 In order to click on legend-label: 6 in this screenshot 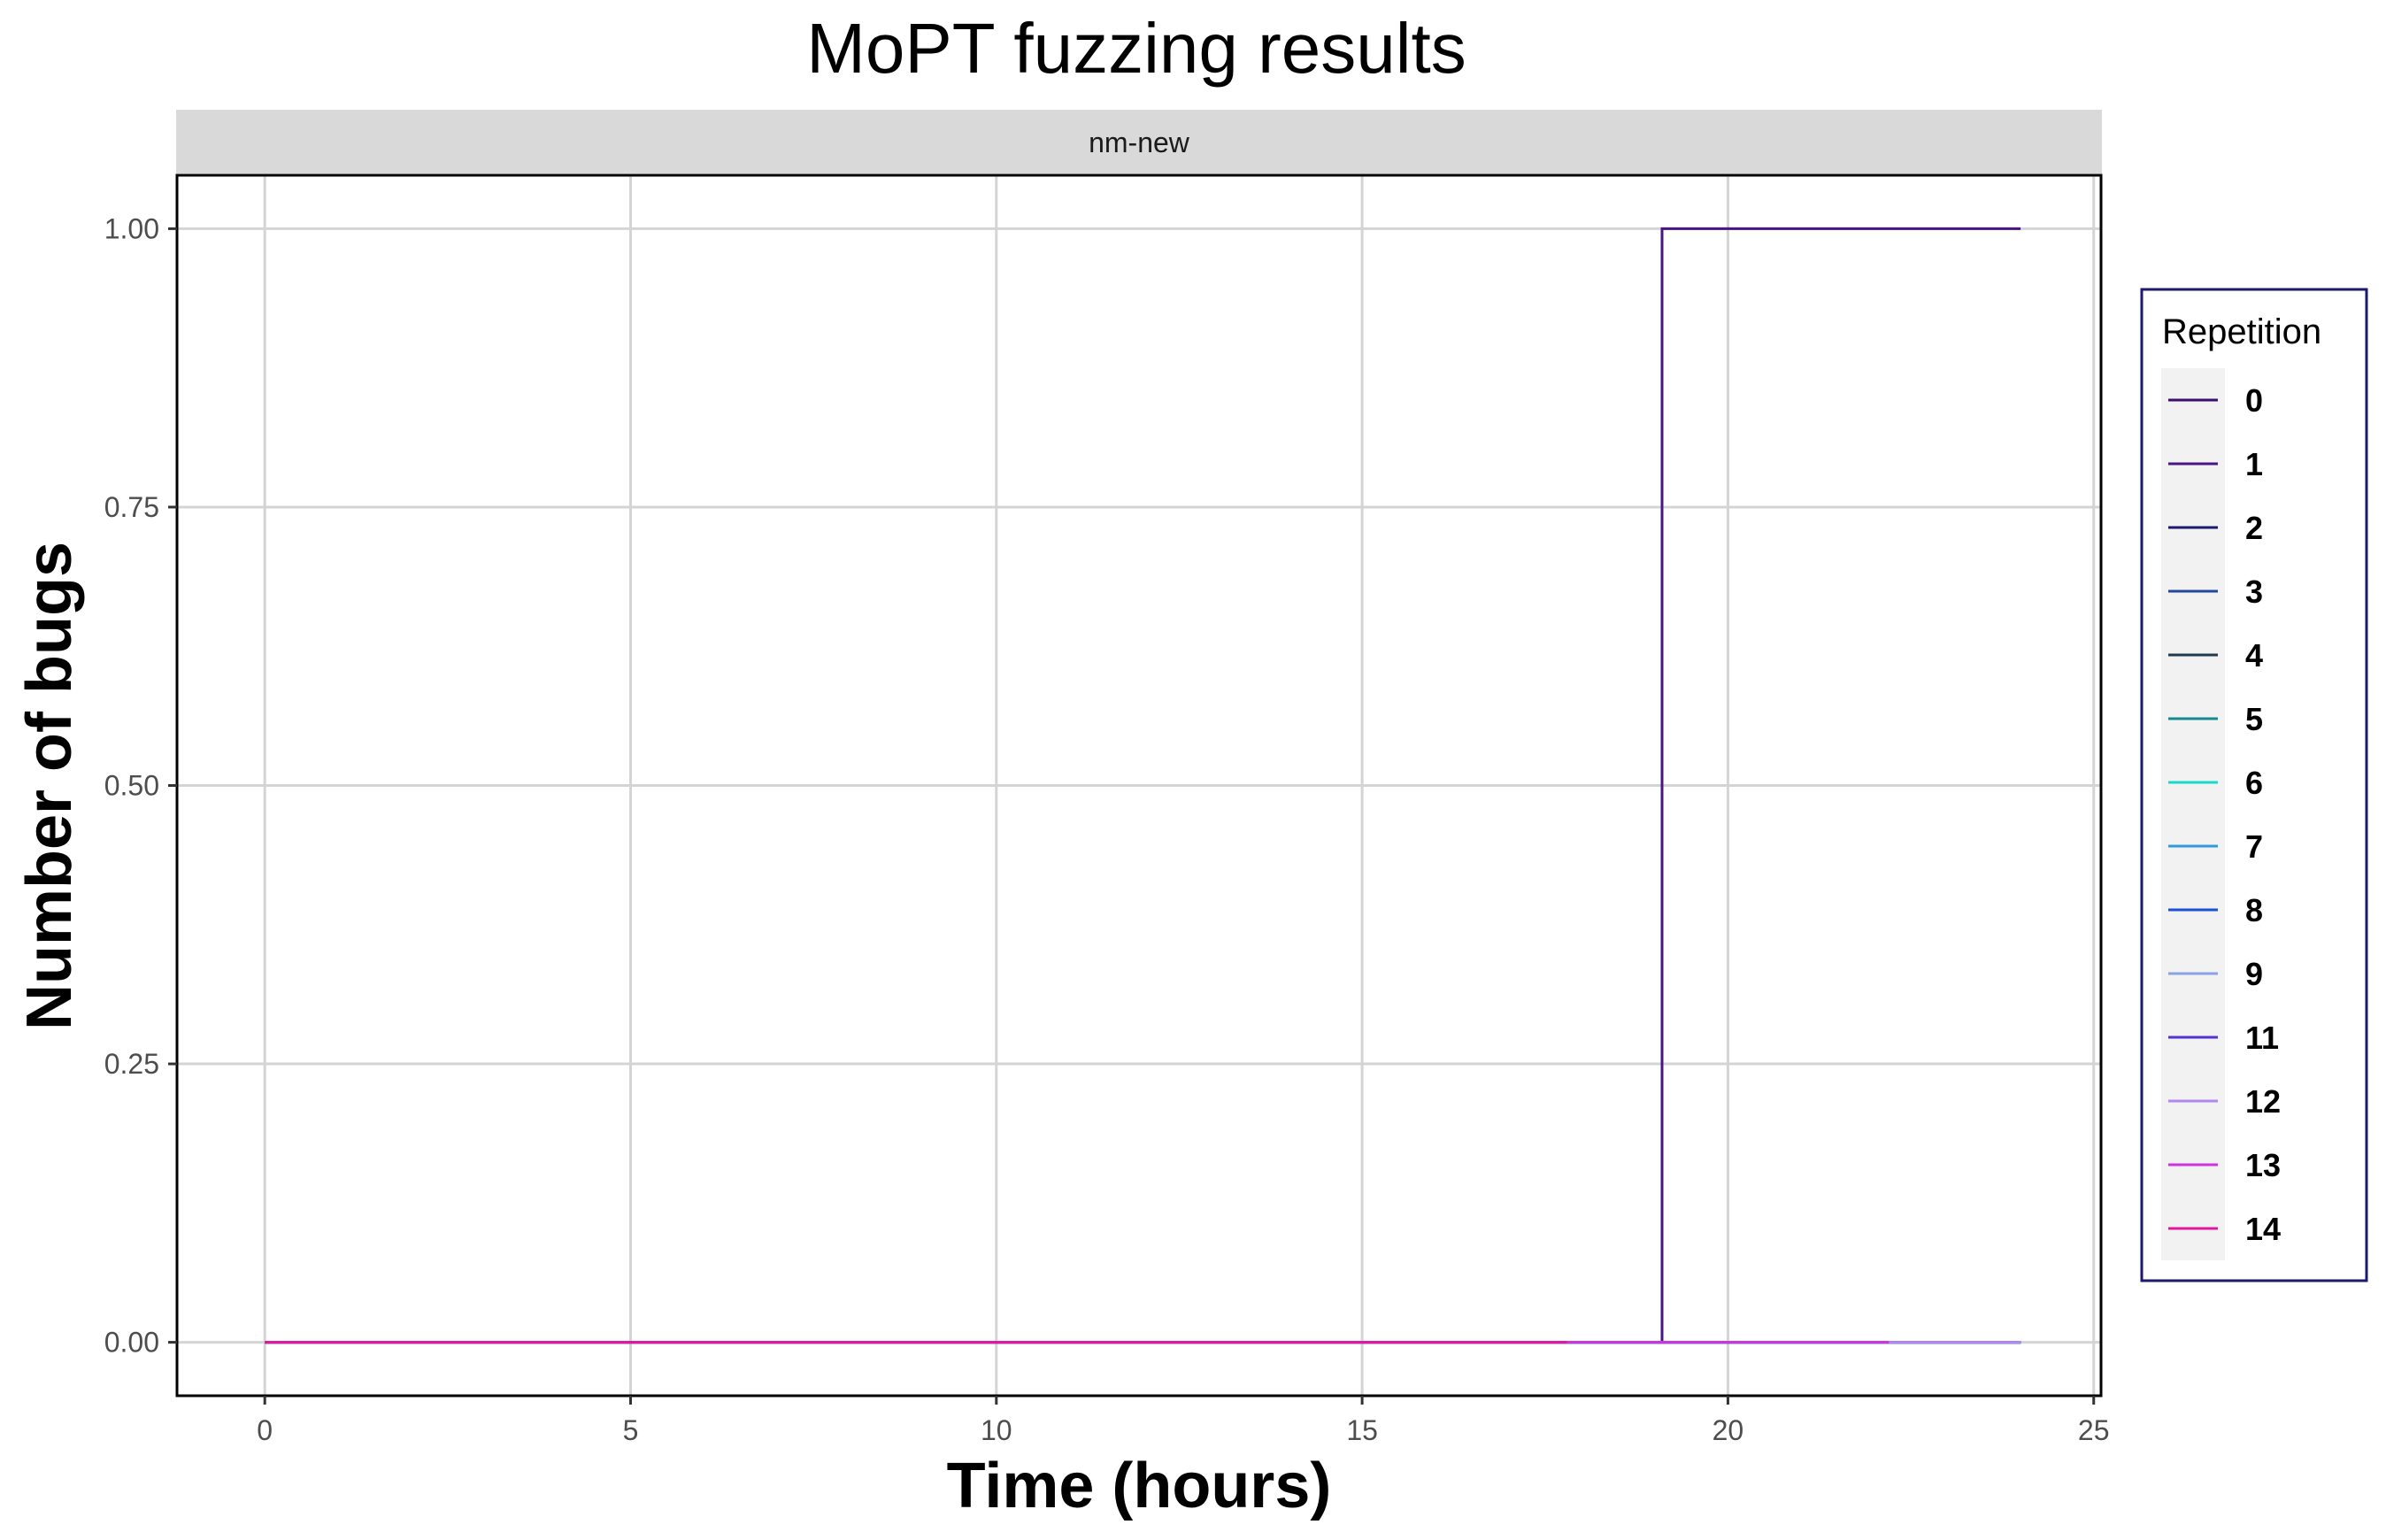, I will do `click(2254, 783)`.